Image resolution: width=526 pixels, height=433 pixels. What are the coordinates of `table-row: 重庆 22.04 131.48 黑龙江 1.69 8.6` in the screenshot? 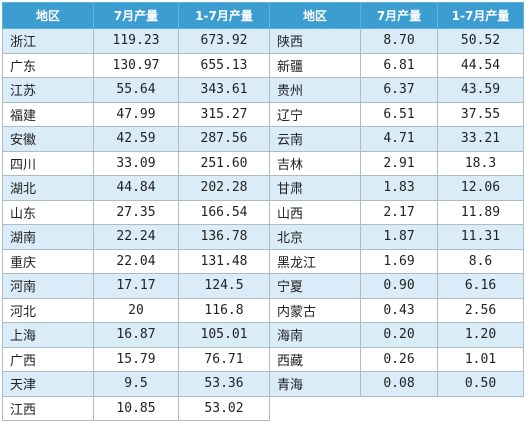 It's located at (263, 261).